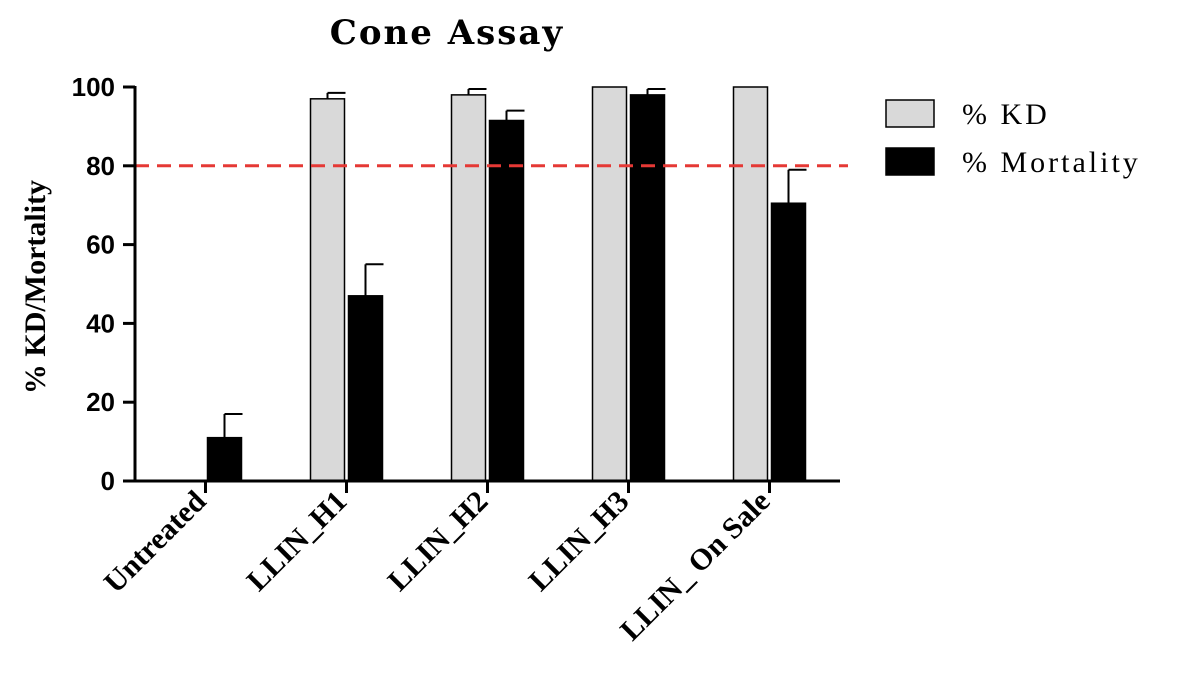 The height and width of the screenshot is (691, 1177). I want to click on legend: % KD % Mortality, so click(1013, 138).